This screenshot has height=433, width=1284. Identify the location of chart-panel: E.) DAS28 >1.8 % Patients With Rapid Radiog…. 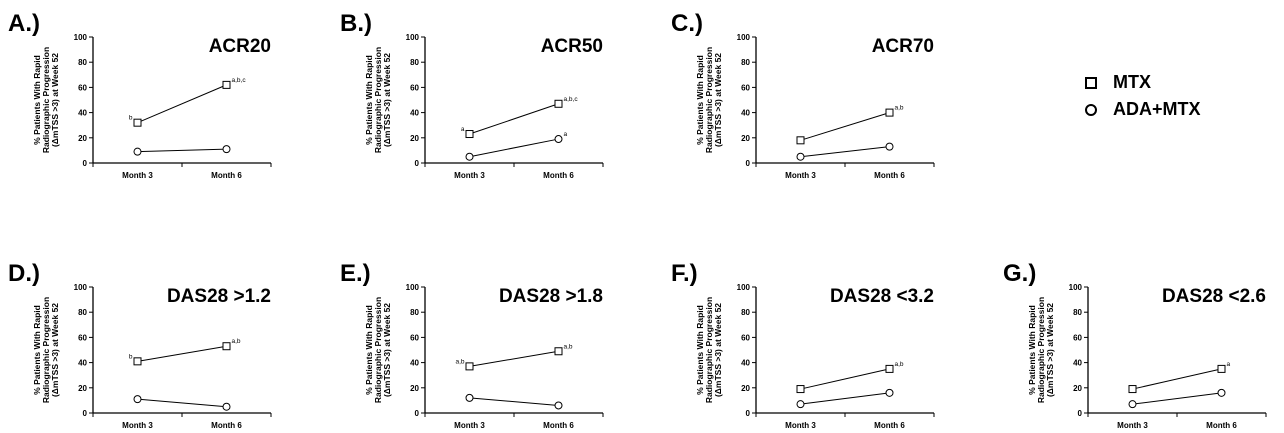
(472, 345).